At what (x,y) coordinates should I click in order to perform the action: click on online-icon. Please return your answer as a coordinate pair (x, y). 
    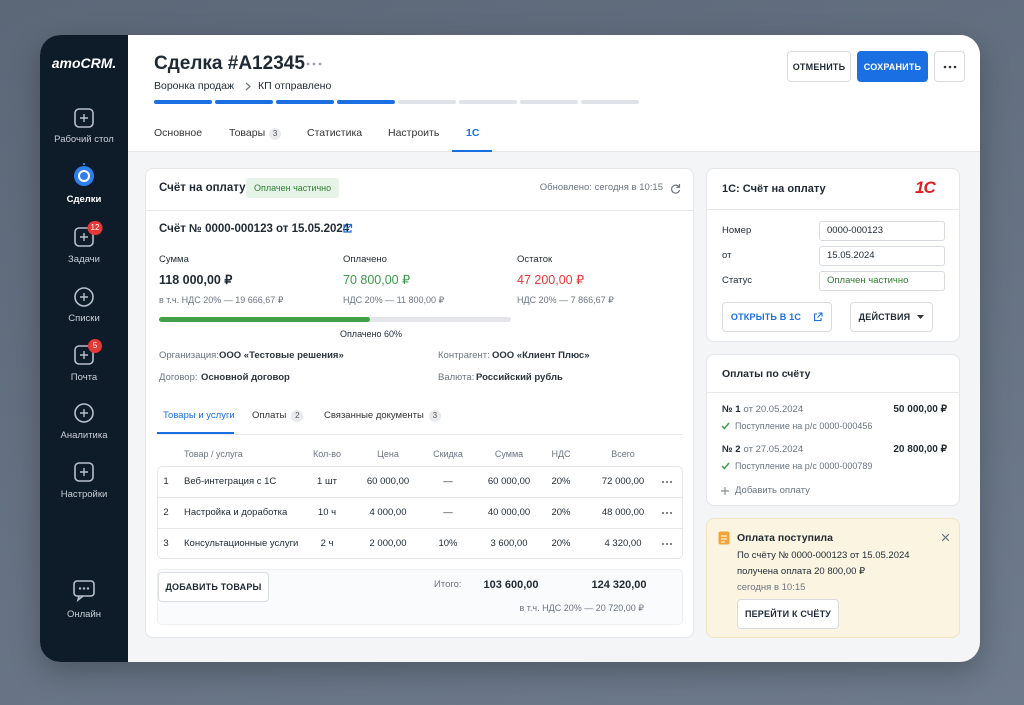
    Looking at the image, I should click on (84, 591).